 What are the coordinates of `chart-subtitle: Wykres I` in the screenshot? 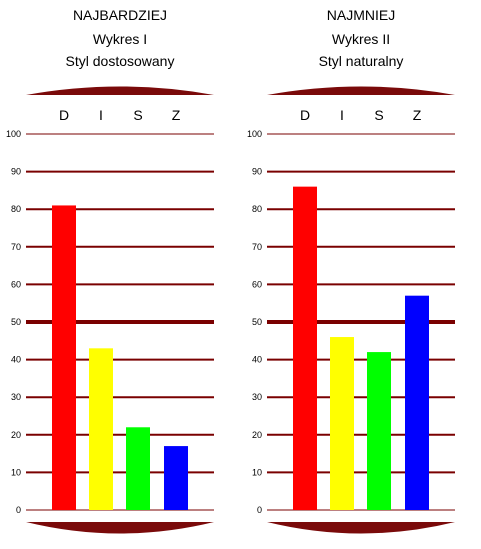 It's located at (120, 39).